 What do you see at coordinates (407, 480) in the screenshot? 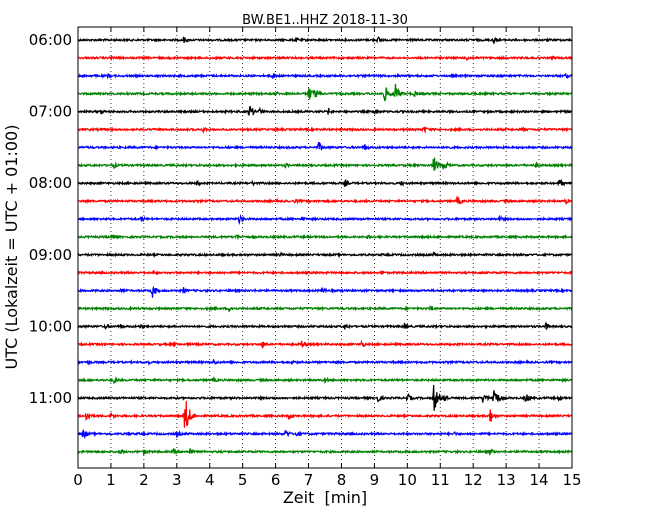
I see `x-tick-label: 10` at bounding box center [407, 480].